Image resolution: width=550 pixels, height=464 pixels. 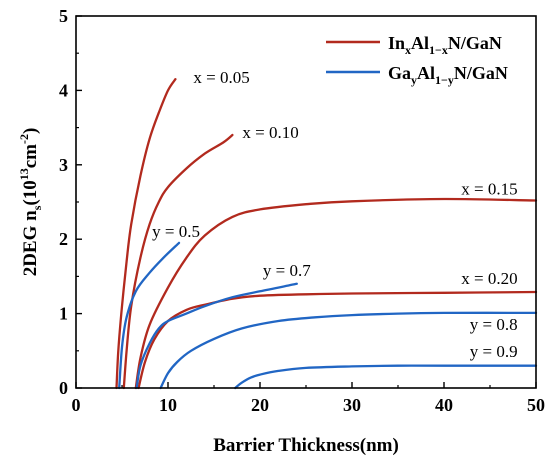 I want to click on legend-gaaln-base: Ga, so click(x=399, y=73).